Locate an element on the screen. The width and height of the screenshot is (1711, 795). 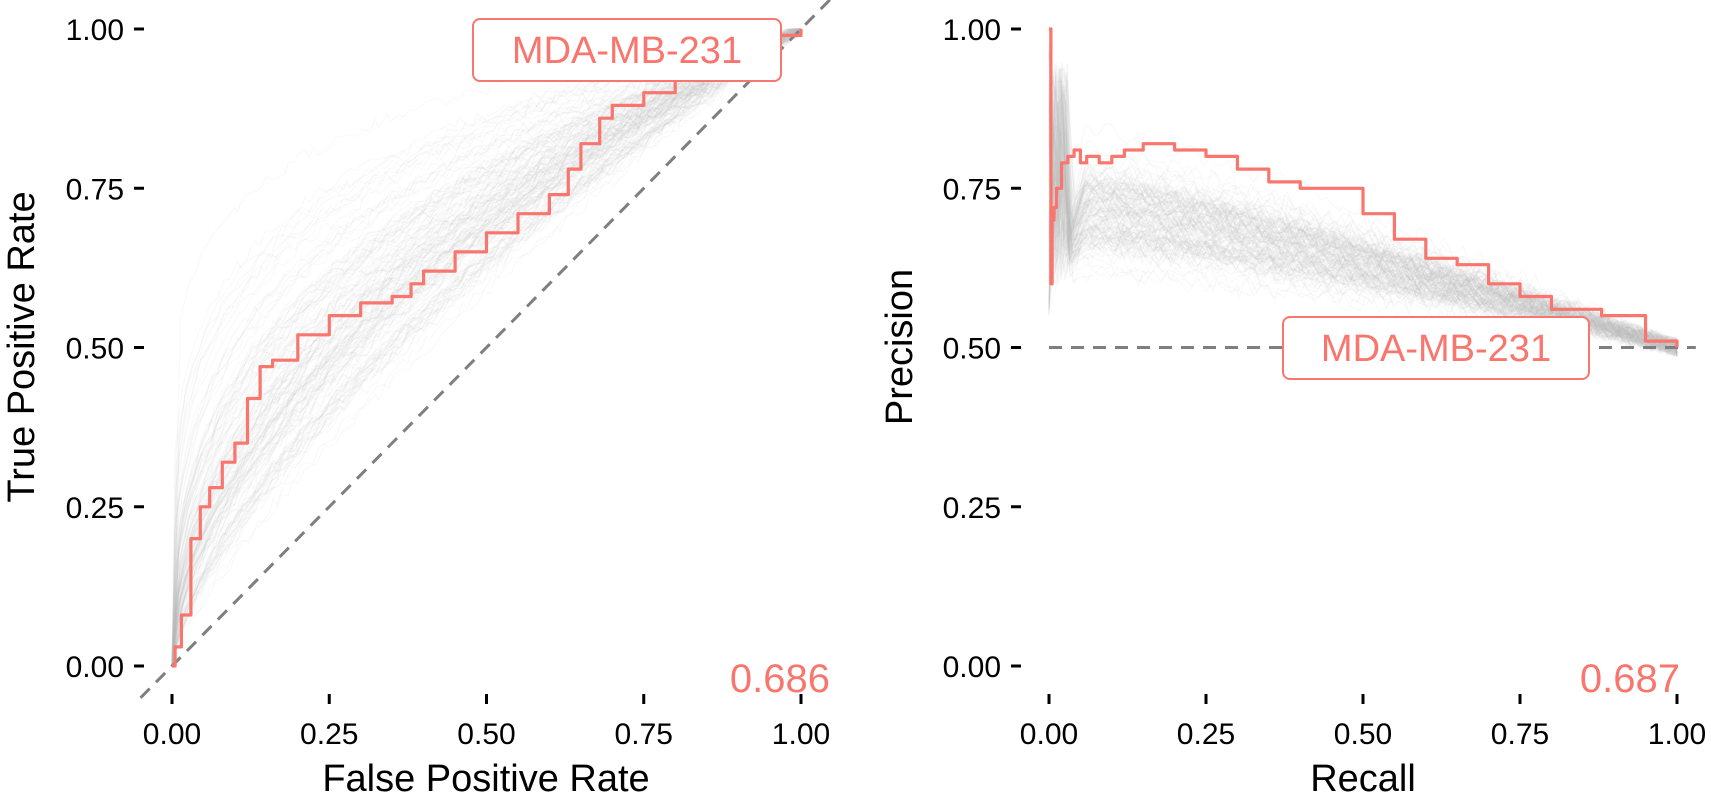
x-axis-title: Recall is located at coordinates (1363, 776).